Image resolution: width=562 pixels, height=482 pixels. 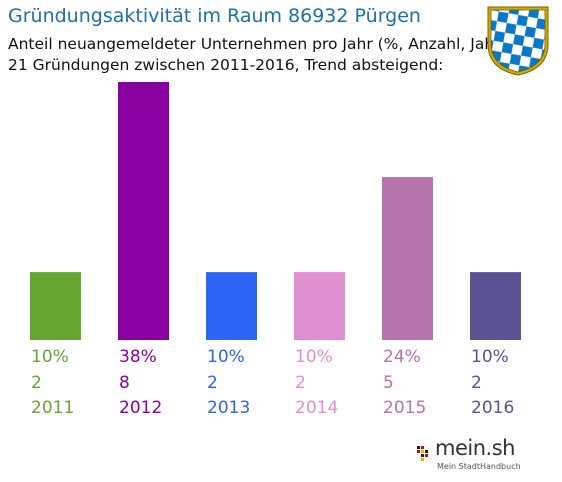 I want to click on bar-2011, so click(x=55, y=306).